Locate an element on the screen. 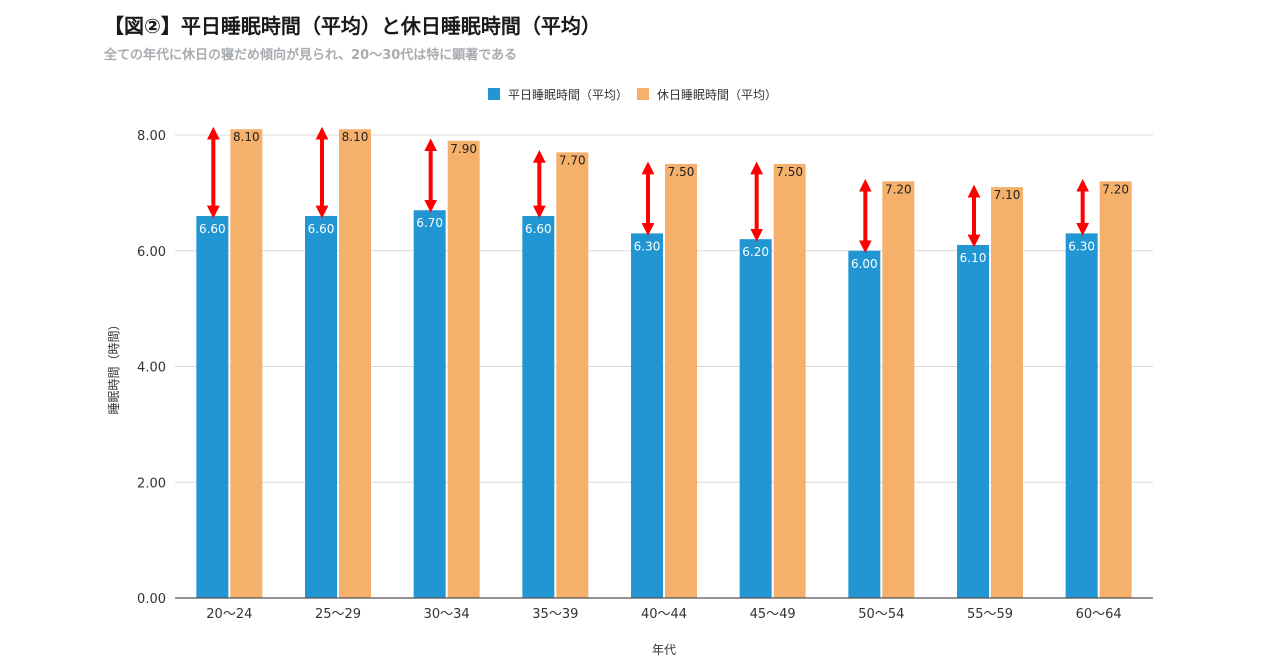 This screenshot has height=670, width=1280. x-tick-label: 25〜29 is located at coordinates (338, 614).